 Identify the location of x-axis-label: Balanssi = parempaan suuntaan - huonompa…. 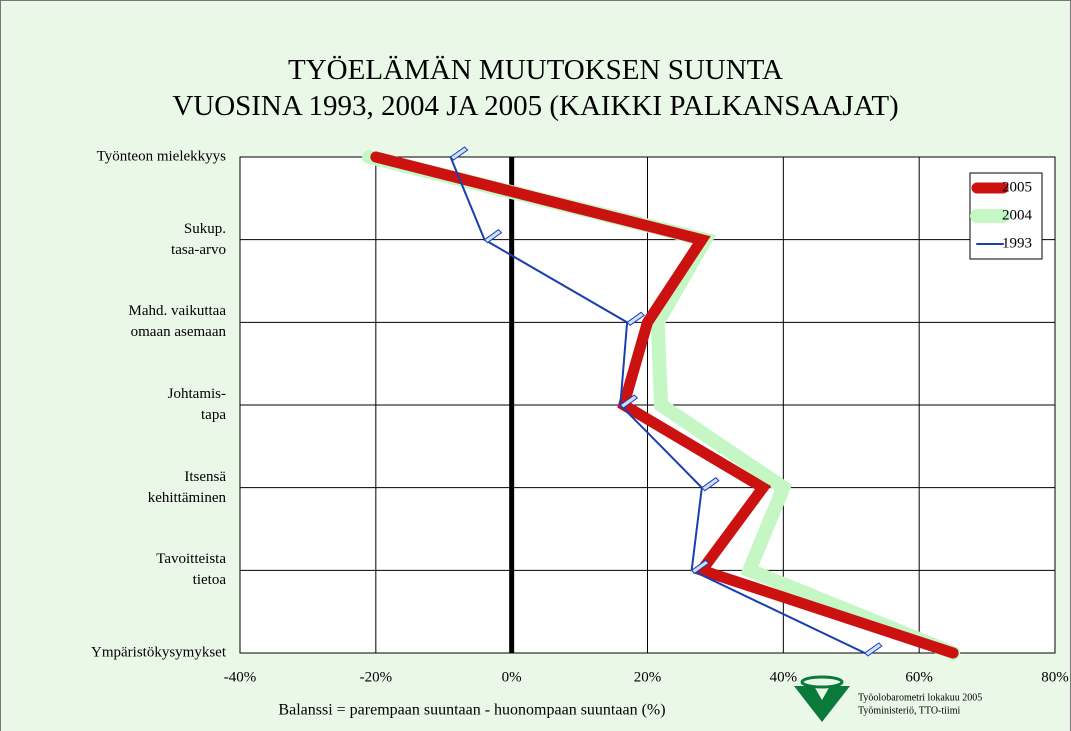
(471, 710).